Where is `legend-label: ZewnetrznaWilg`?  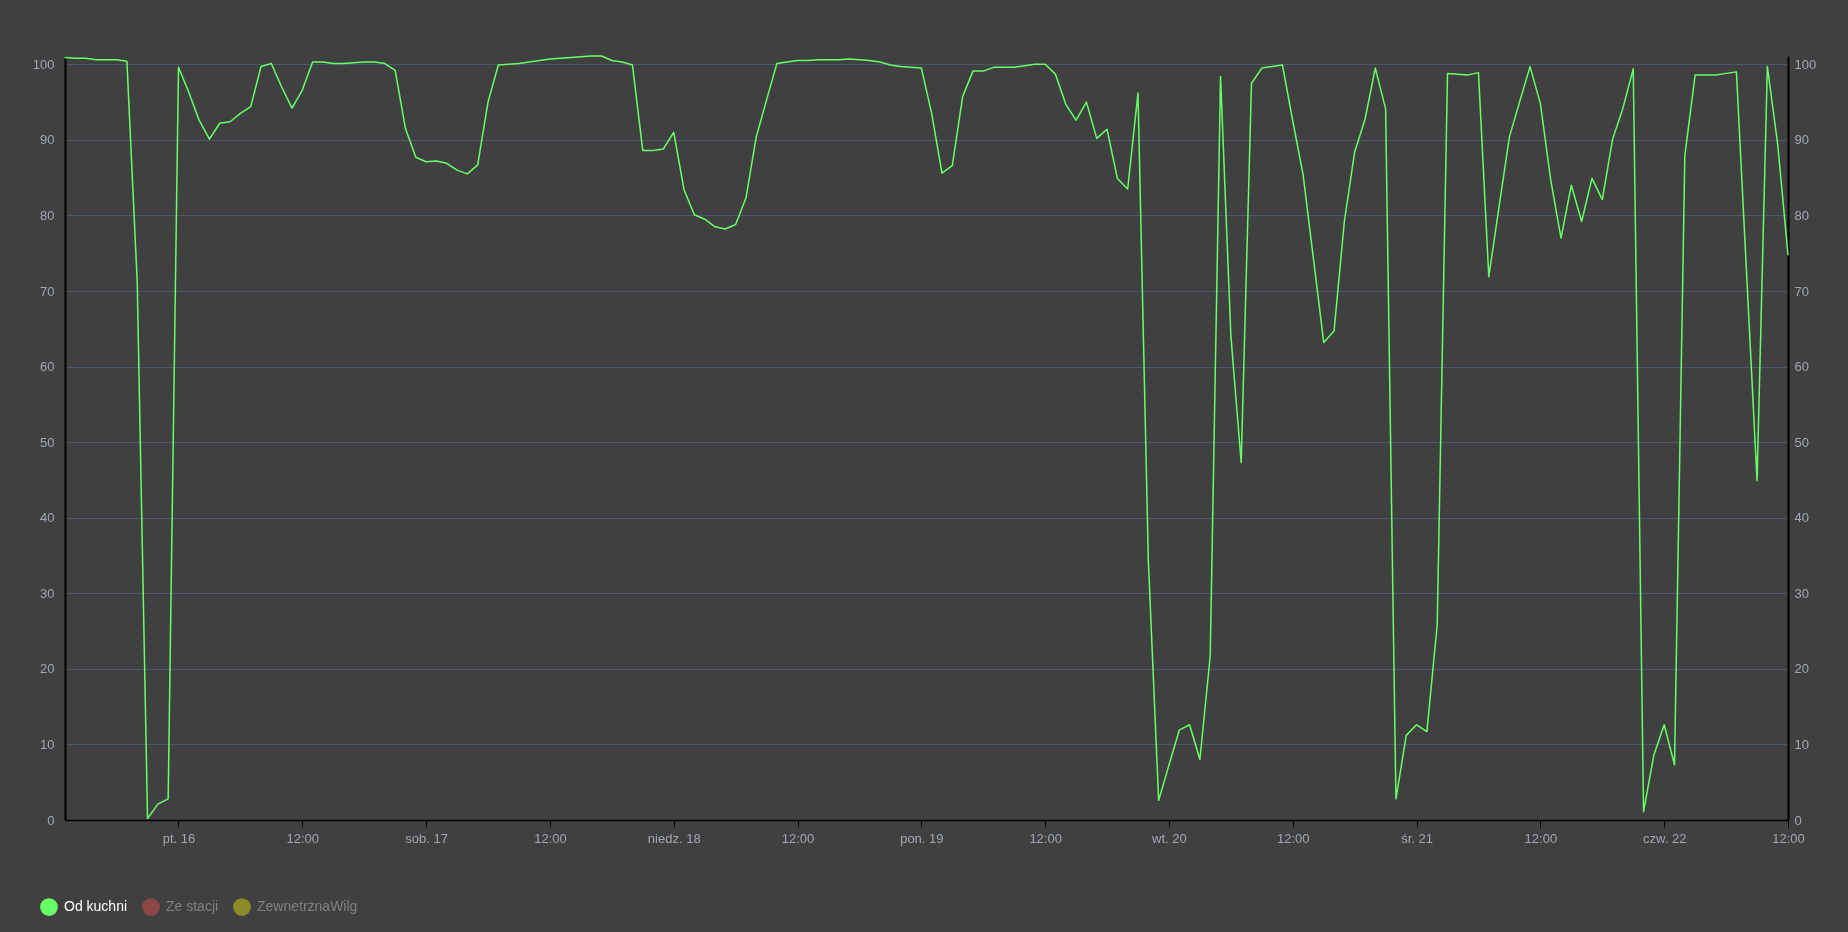 legend-label: ZewnetrznaWilg is located at coordinates (307, 906).